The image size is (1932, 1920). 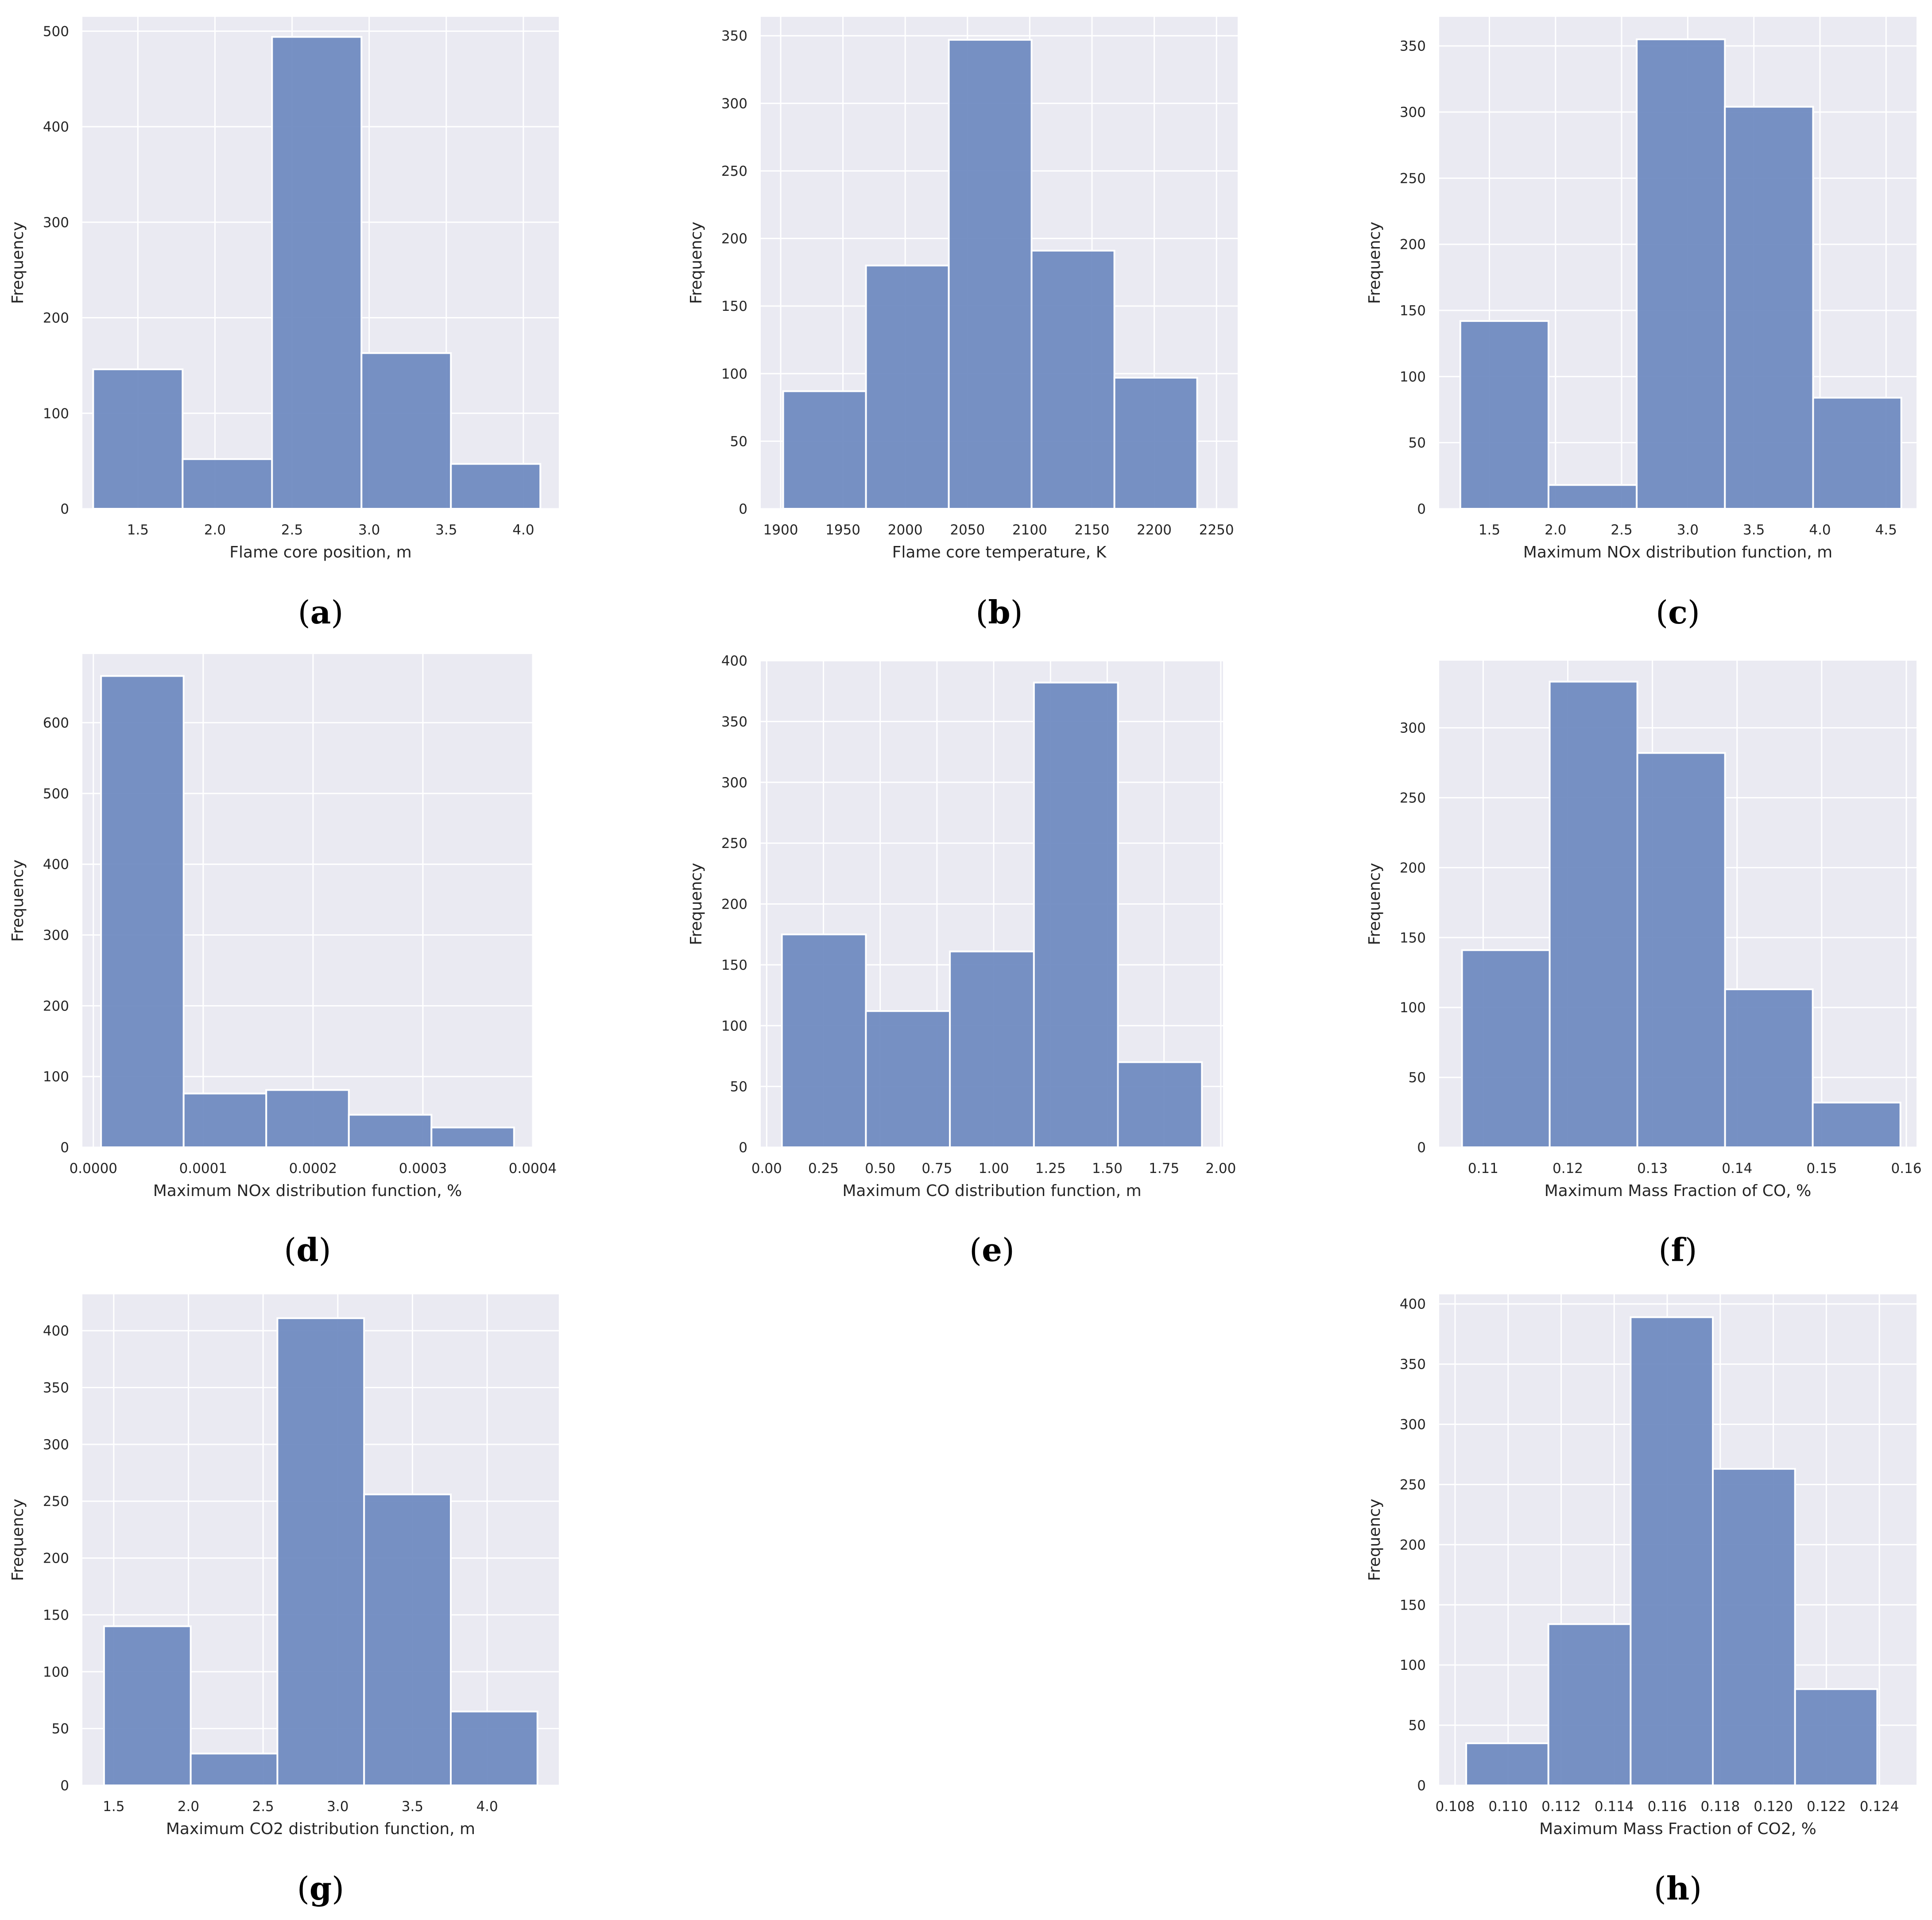 What do you see at coordinates (203, 1169) in the screenshot?
I see `x-tick-label: 0.0001` at bounding box center [203, 1169].